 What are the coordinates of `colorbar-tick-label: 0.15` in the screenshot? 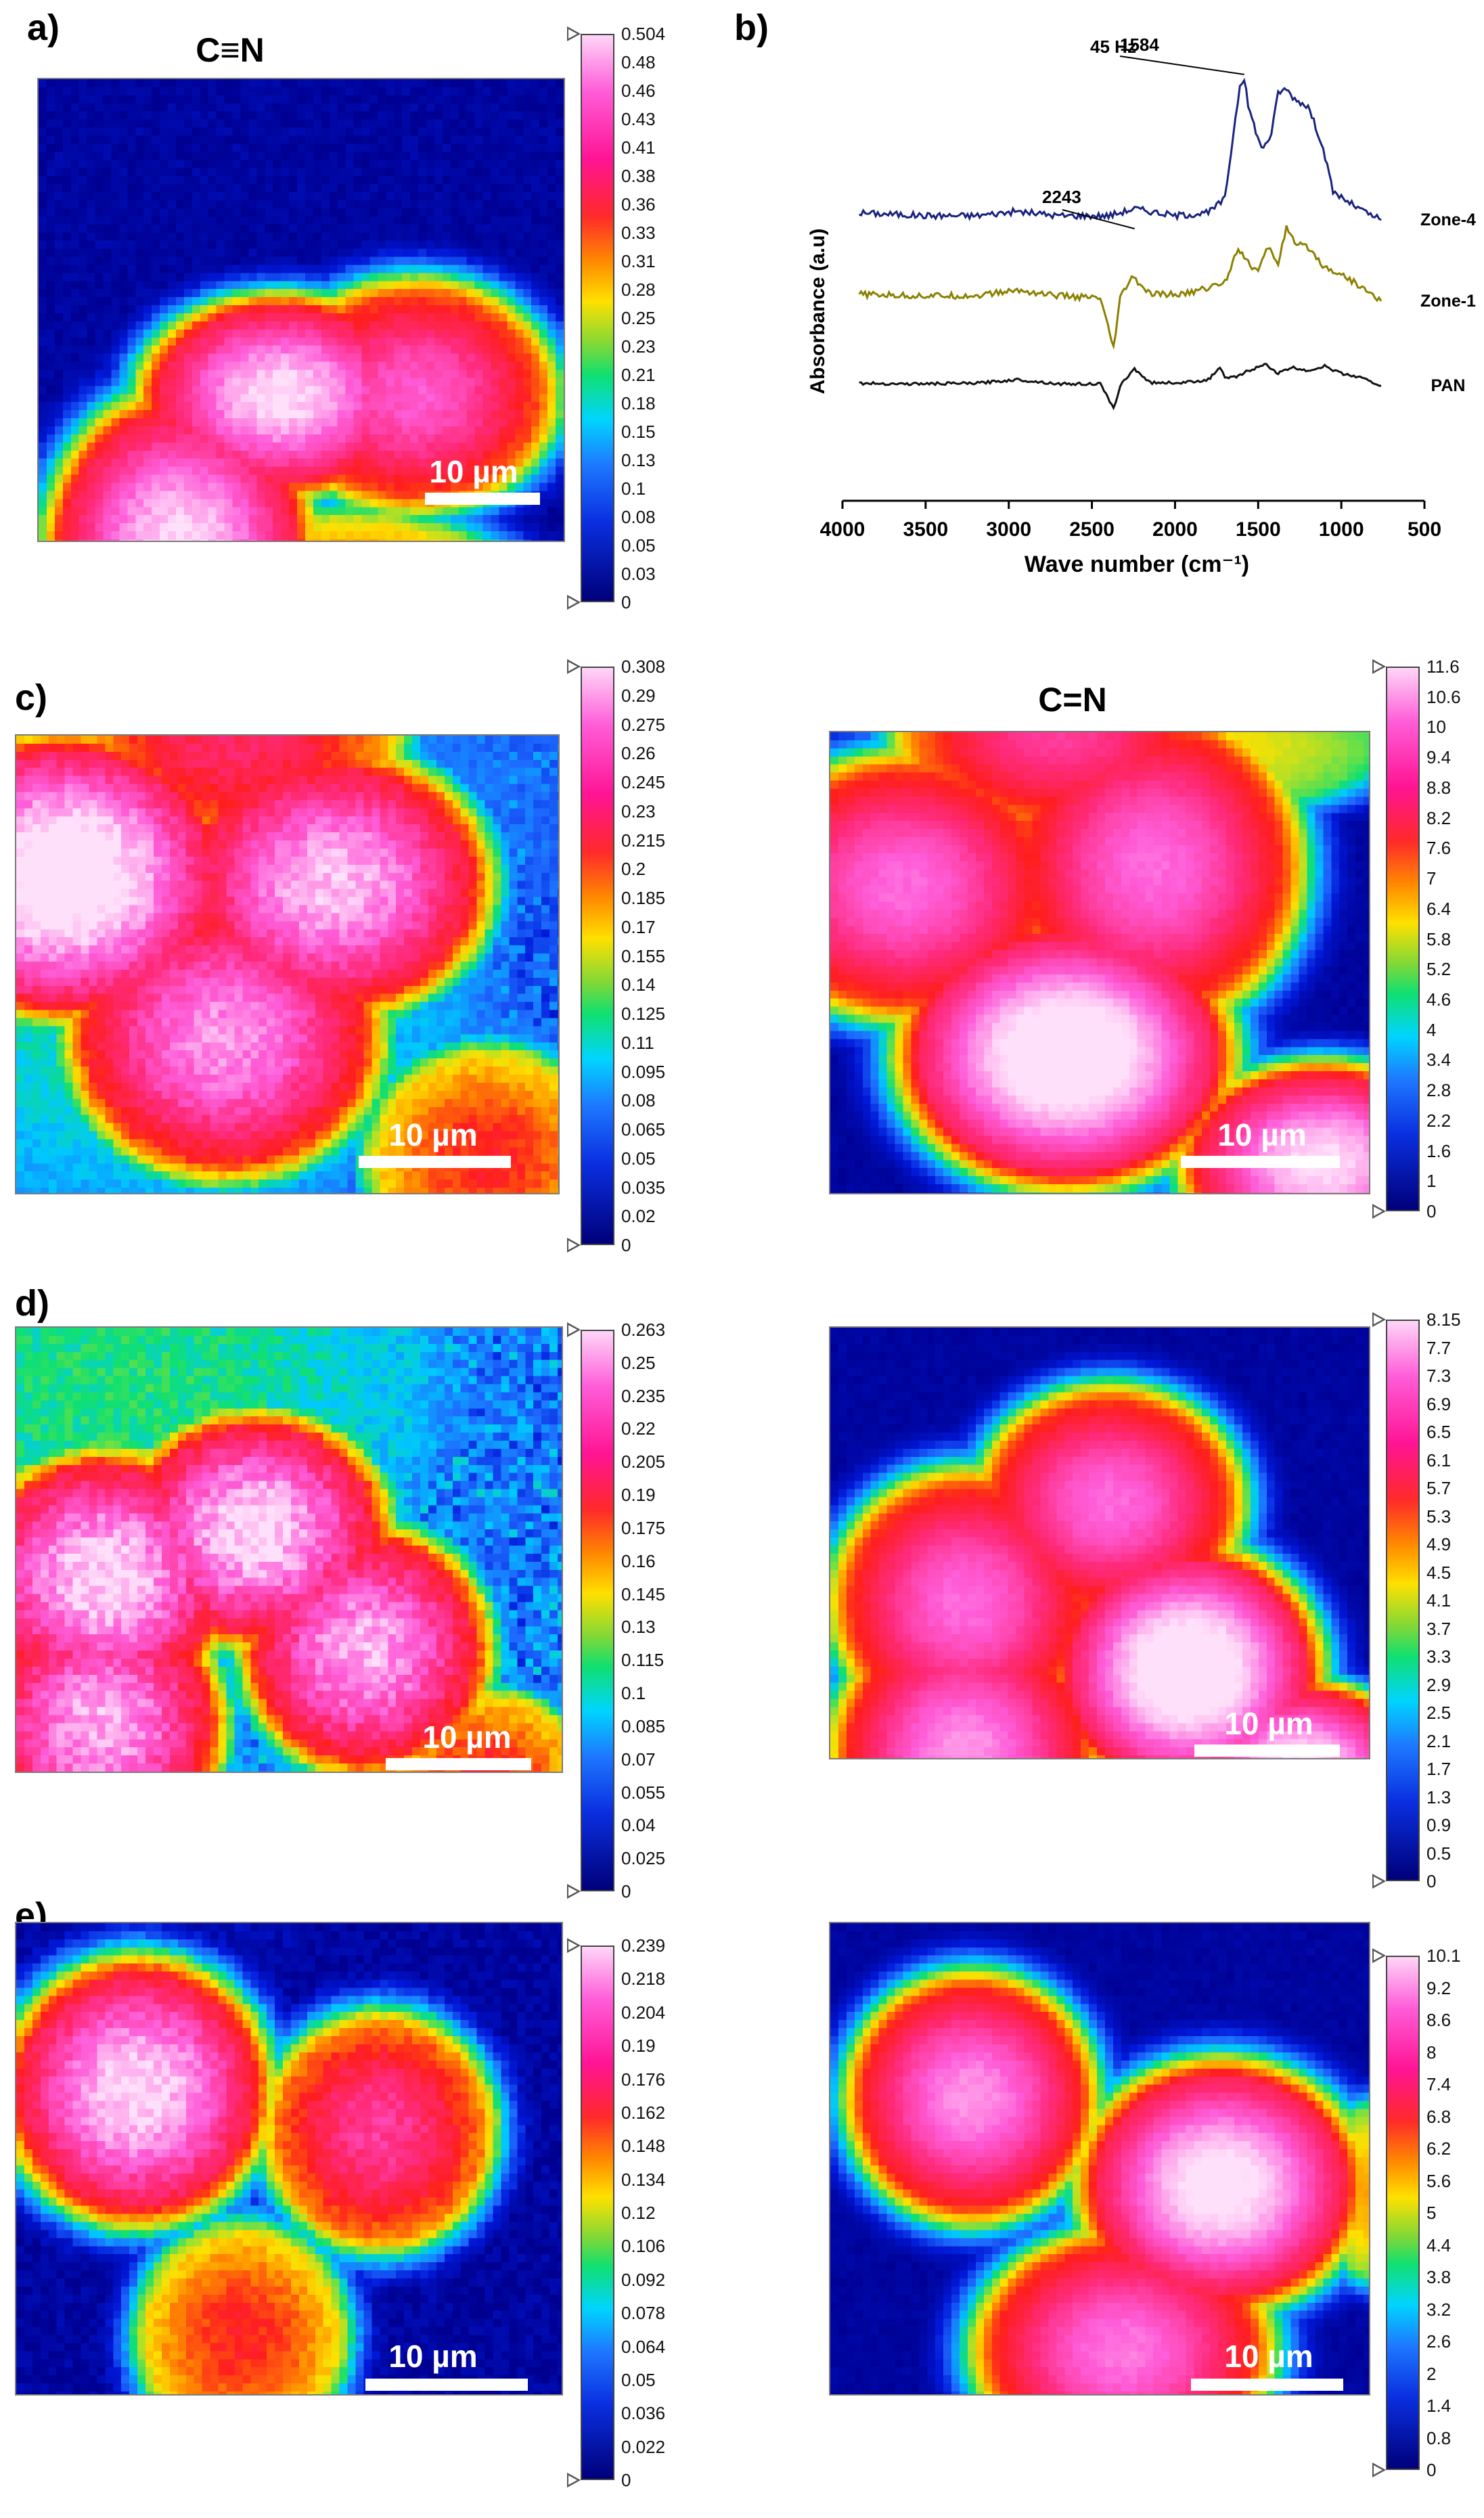 It's located at (639, 432).